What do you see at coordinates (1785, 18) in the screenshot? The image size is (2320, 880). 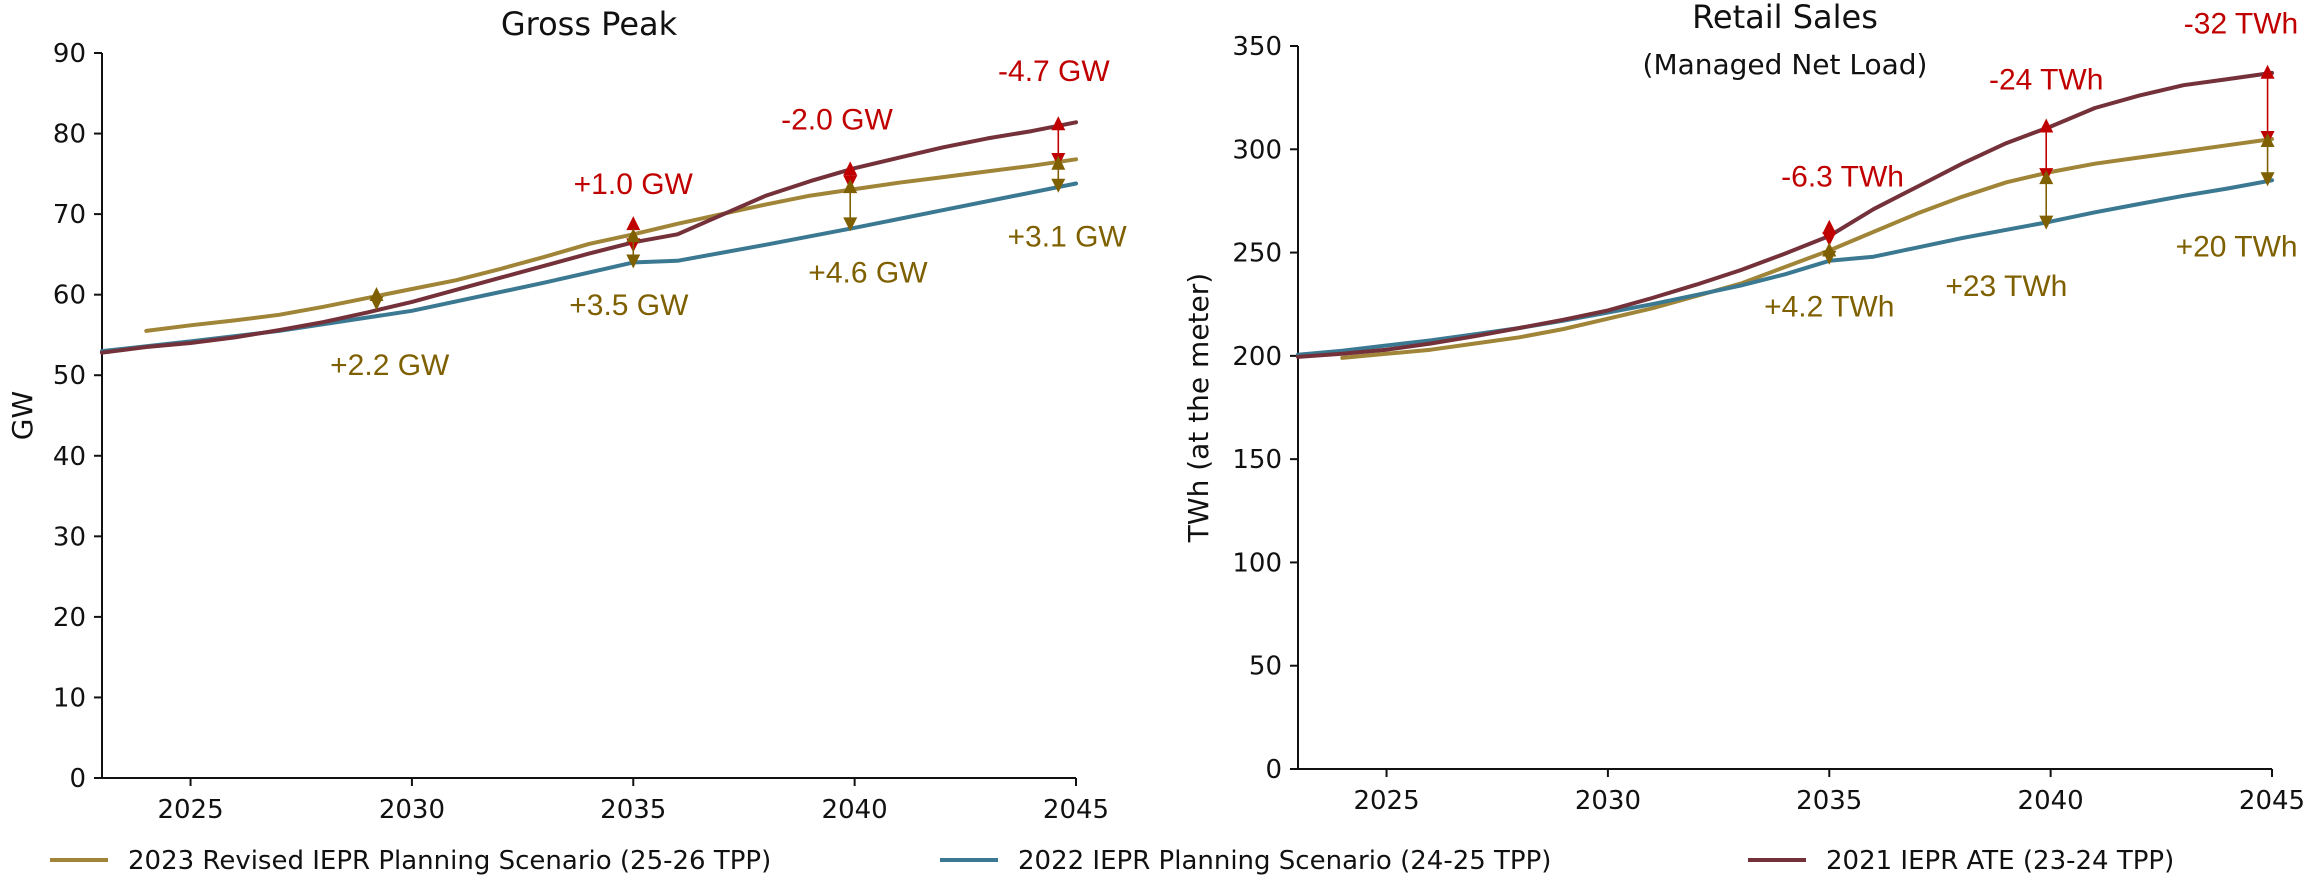 I see `chart-title: Retail Sales` at bounding box center [1785, 18].